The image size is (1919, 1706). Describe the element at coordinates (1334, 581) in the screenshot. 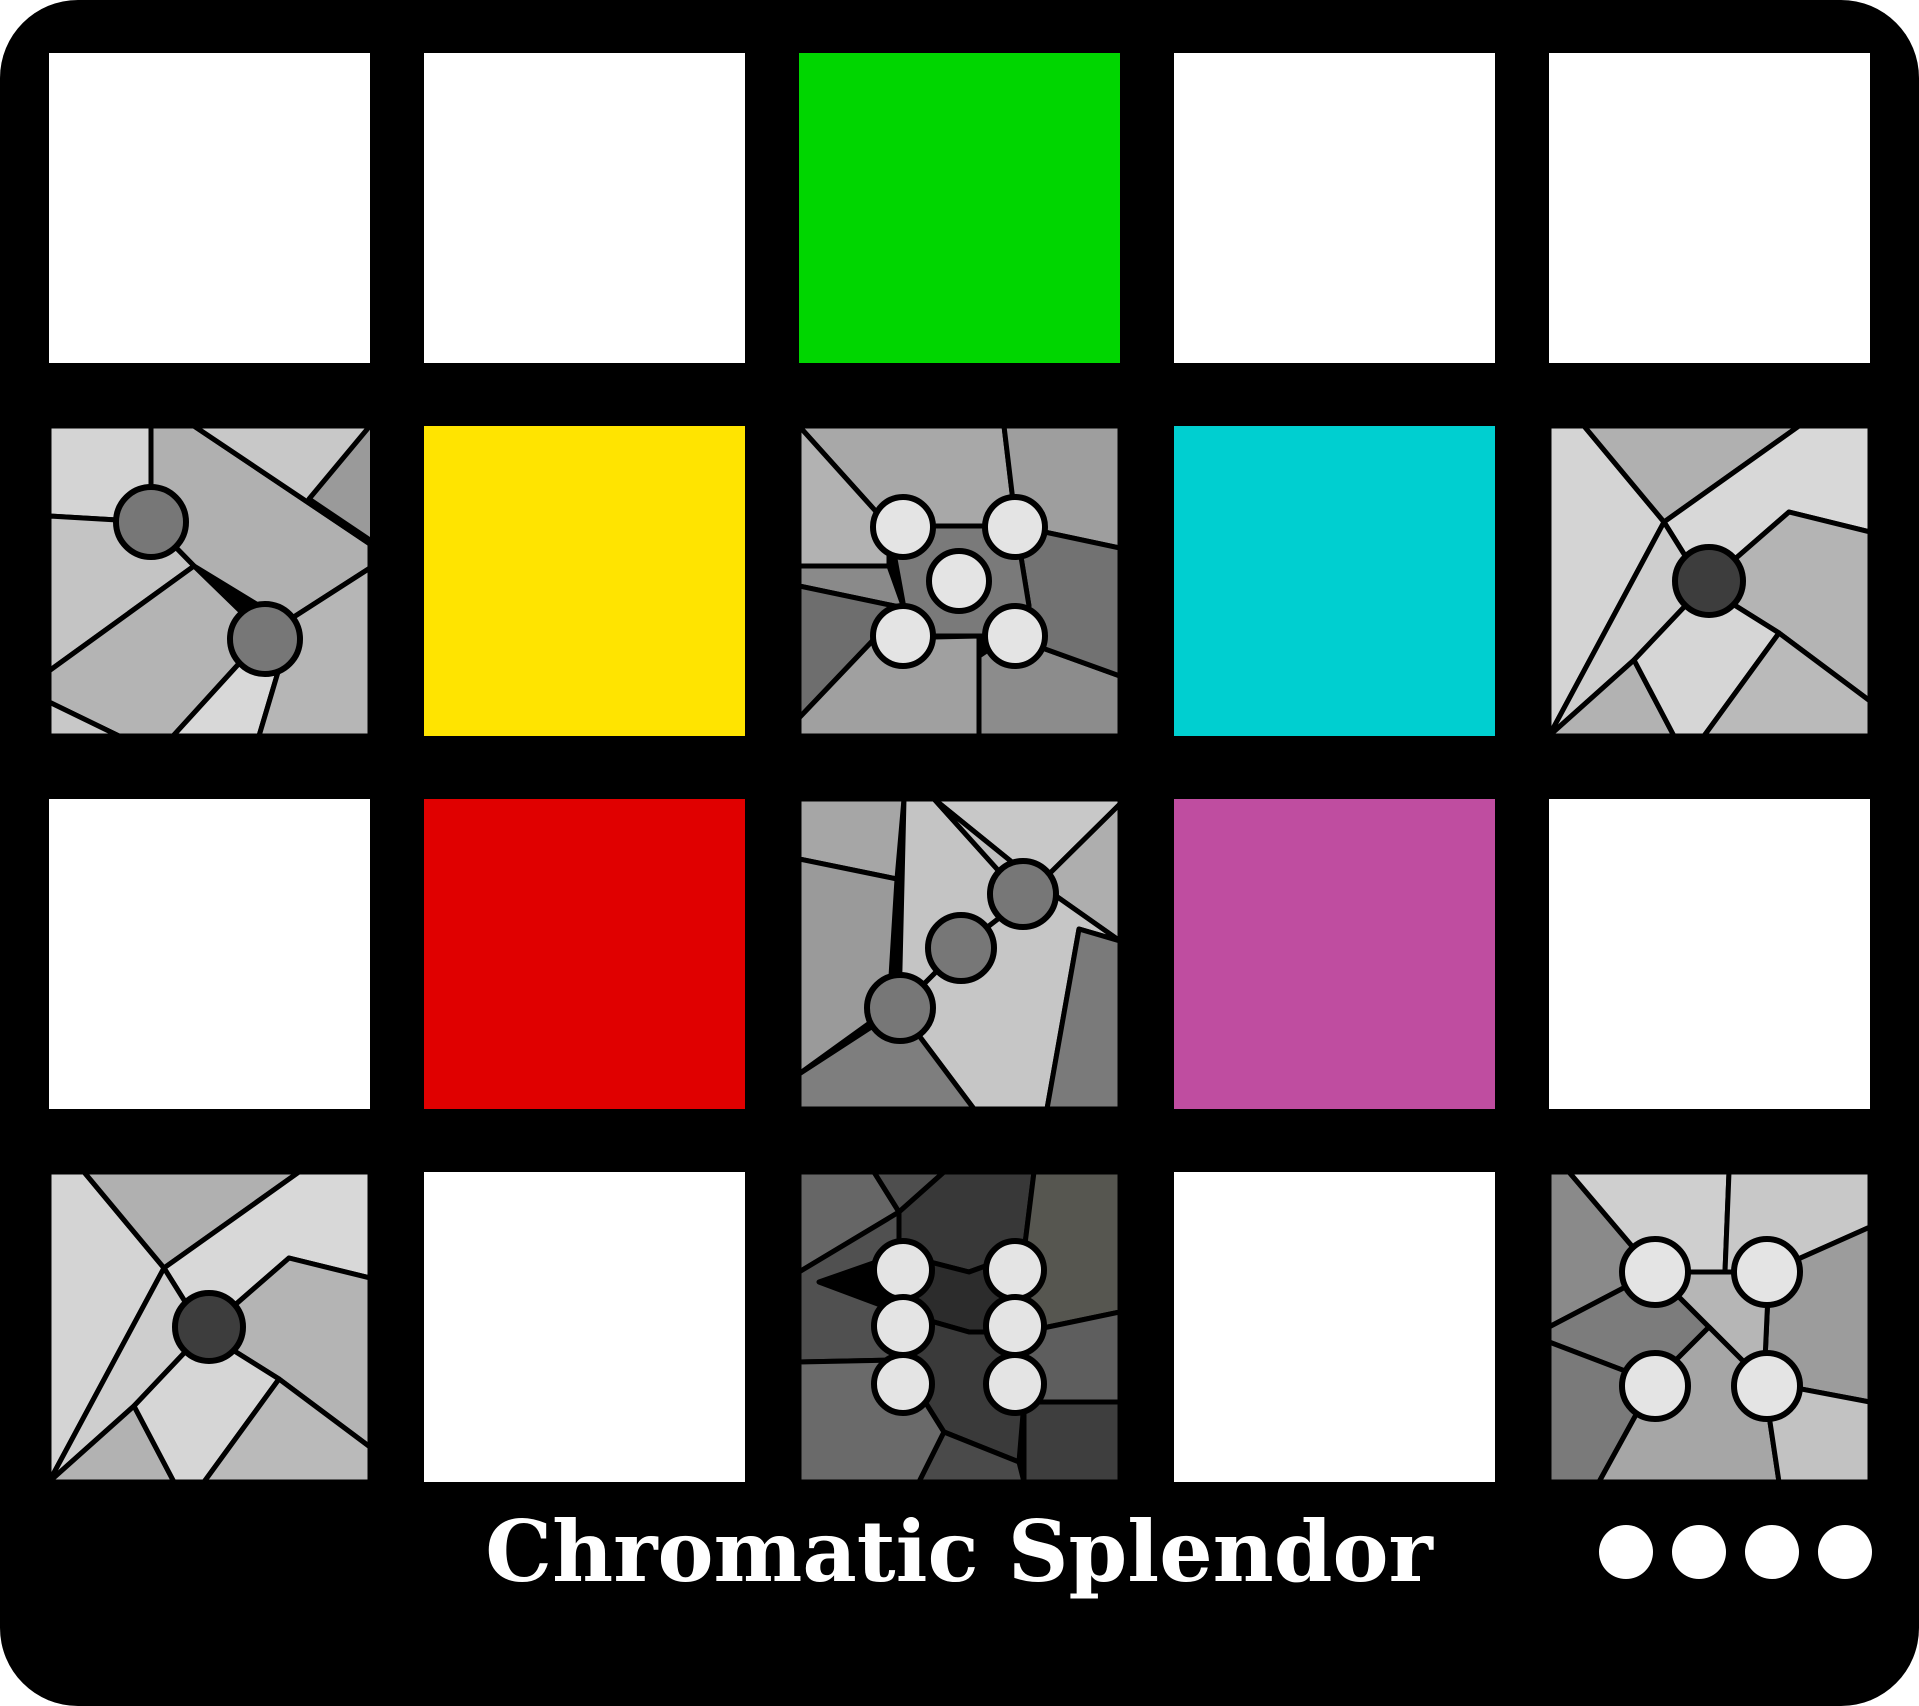

I see `cell-cyan` at that location.